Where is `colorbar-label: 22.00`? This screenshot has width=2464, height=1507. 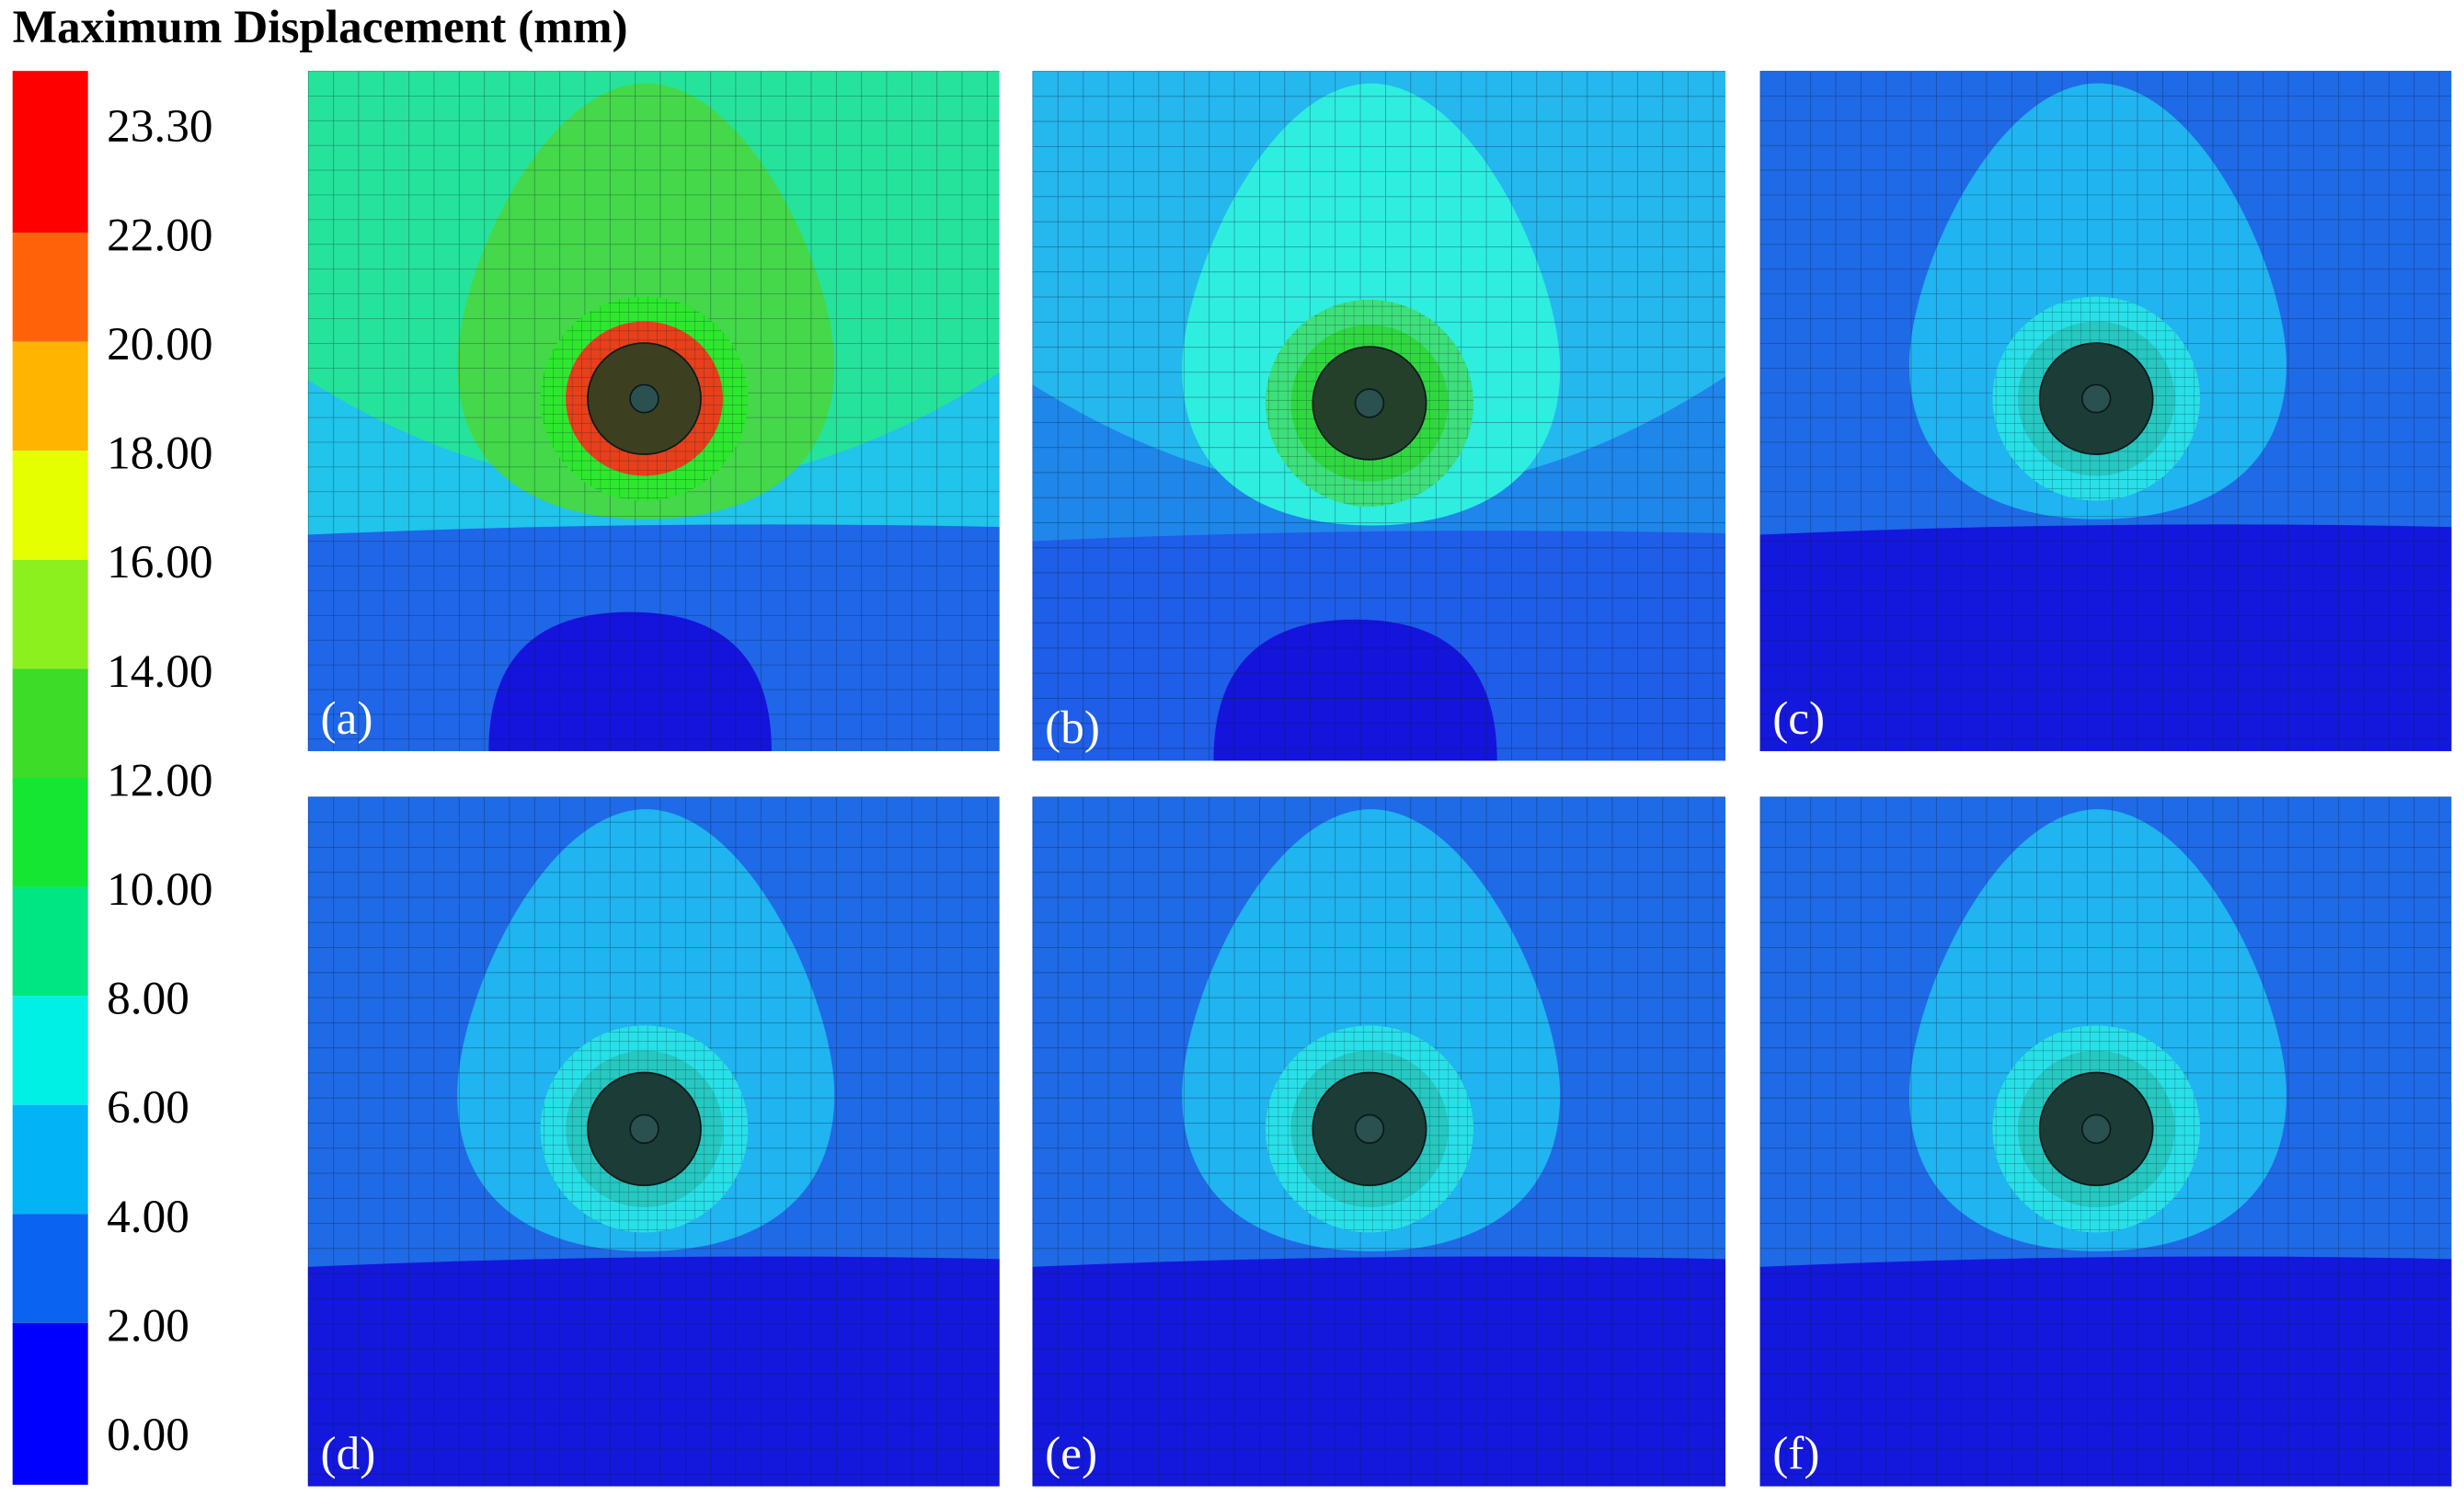
colorbar-label: 22.00 is located at coordinates (159, 235).